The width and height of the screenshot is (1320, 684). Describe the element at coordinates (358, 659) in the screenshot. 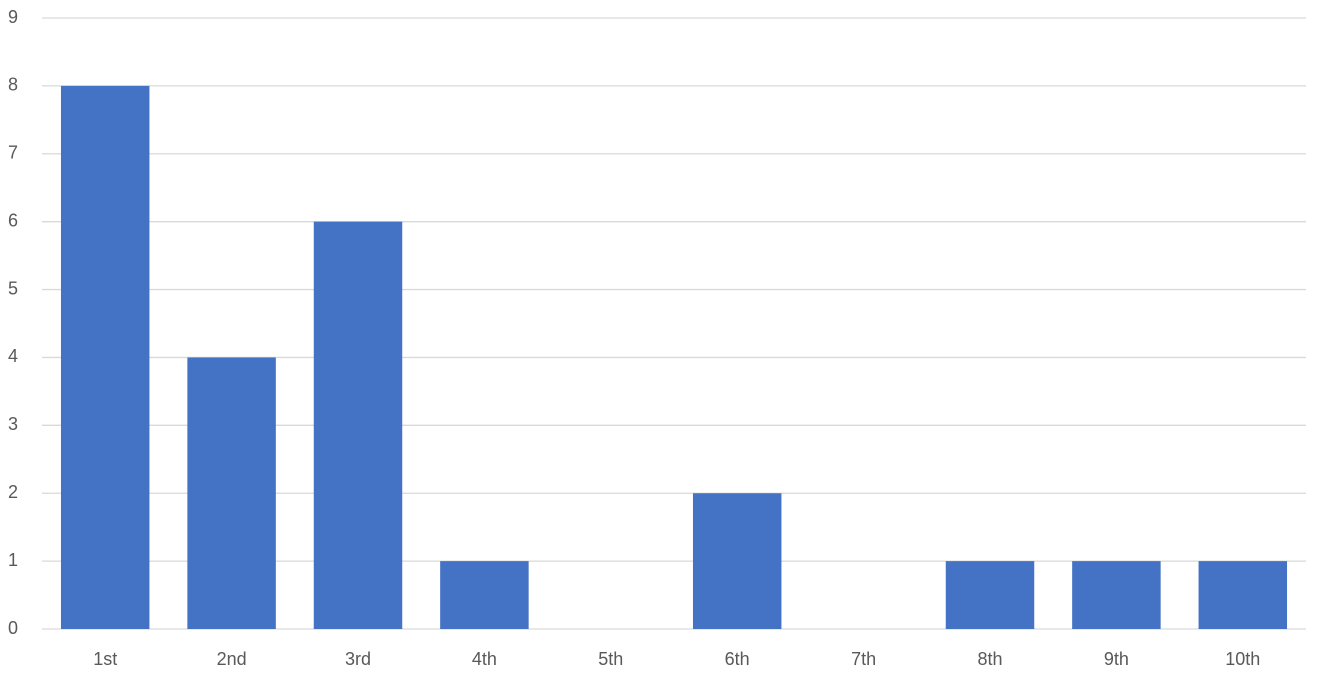

I see `x-tick-label: 3rd` at that location.